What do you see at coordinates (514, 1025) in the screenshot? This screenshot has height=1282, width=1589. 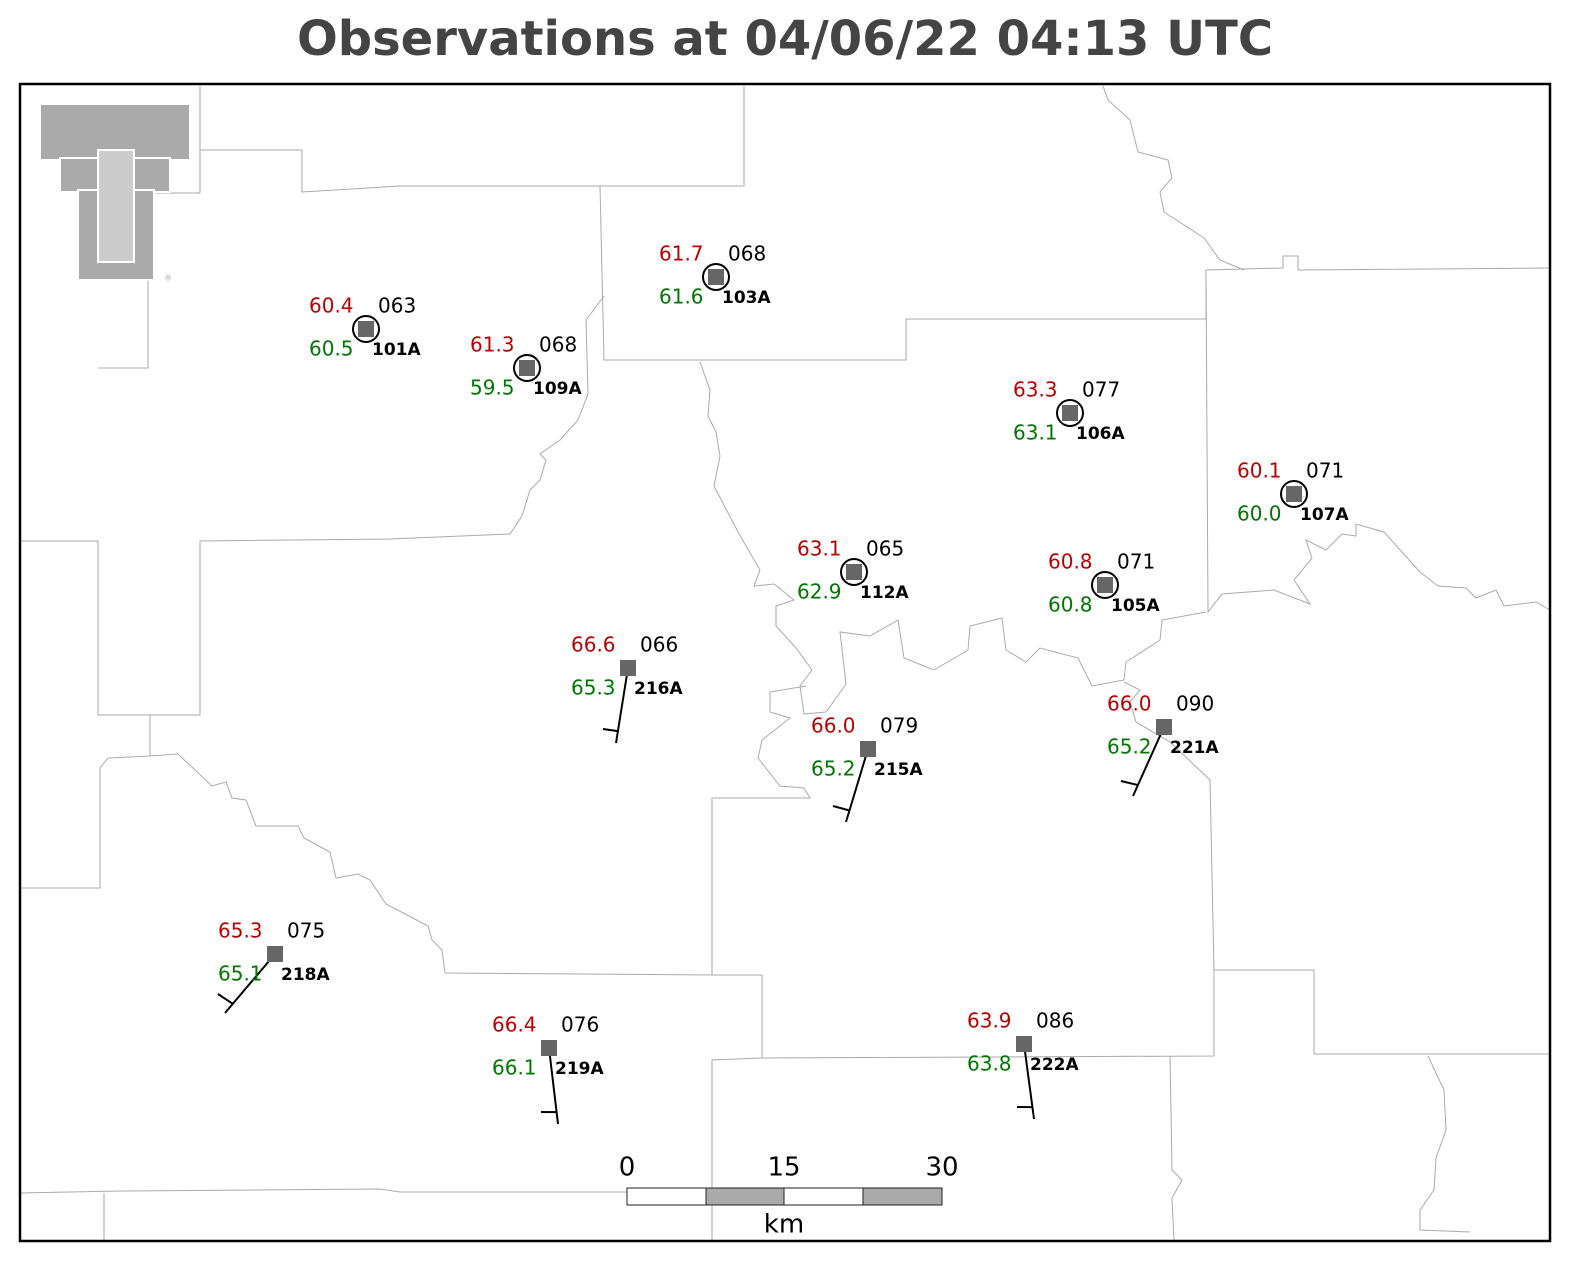 I see `temperature: 66.4` at bounding box center [514, 1025].